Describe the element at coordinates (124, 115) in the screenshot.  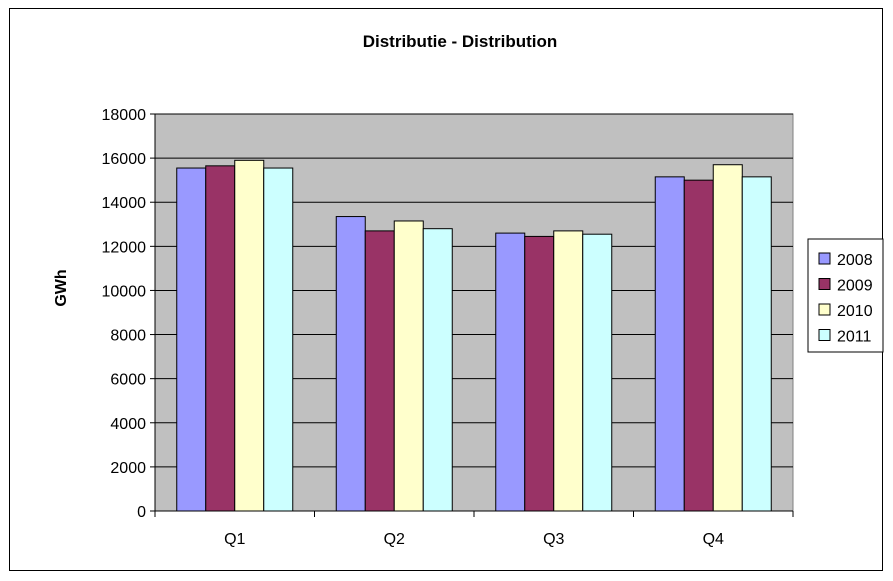
I see `y-tick-label: 18000` at that location.